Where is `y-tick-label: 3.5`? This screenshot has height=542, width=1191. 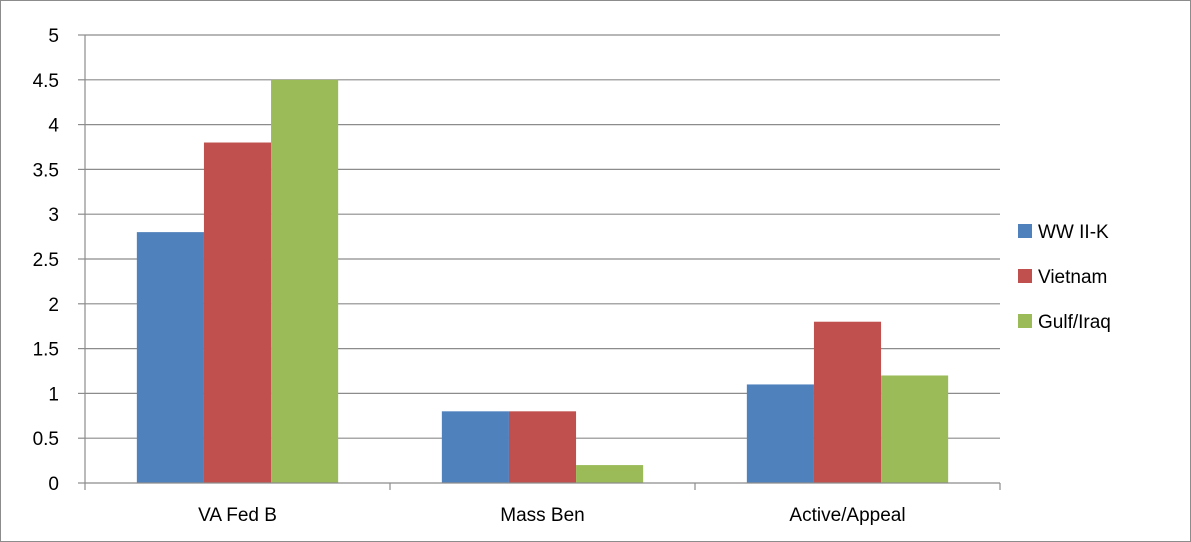
y-tick-label: 3.5 is located at coordinates (46, 170).